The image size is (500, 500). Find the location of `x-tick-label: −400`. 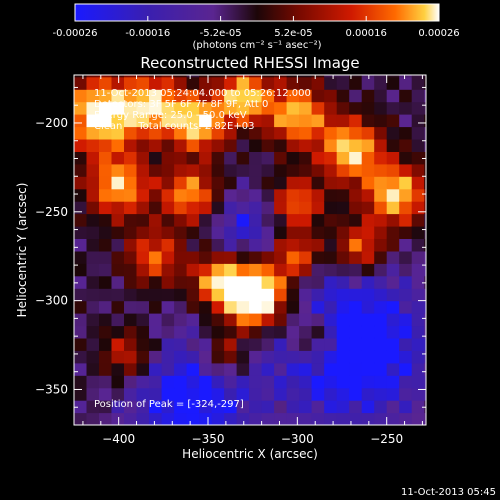

x-tick-label: −400 is located at coordinates (118, 439).